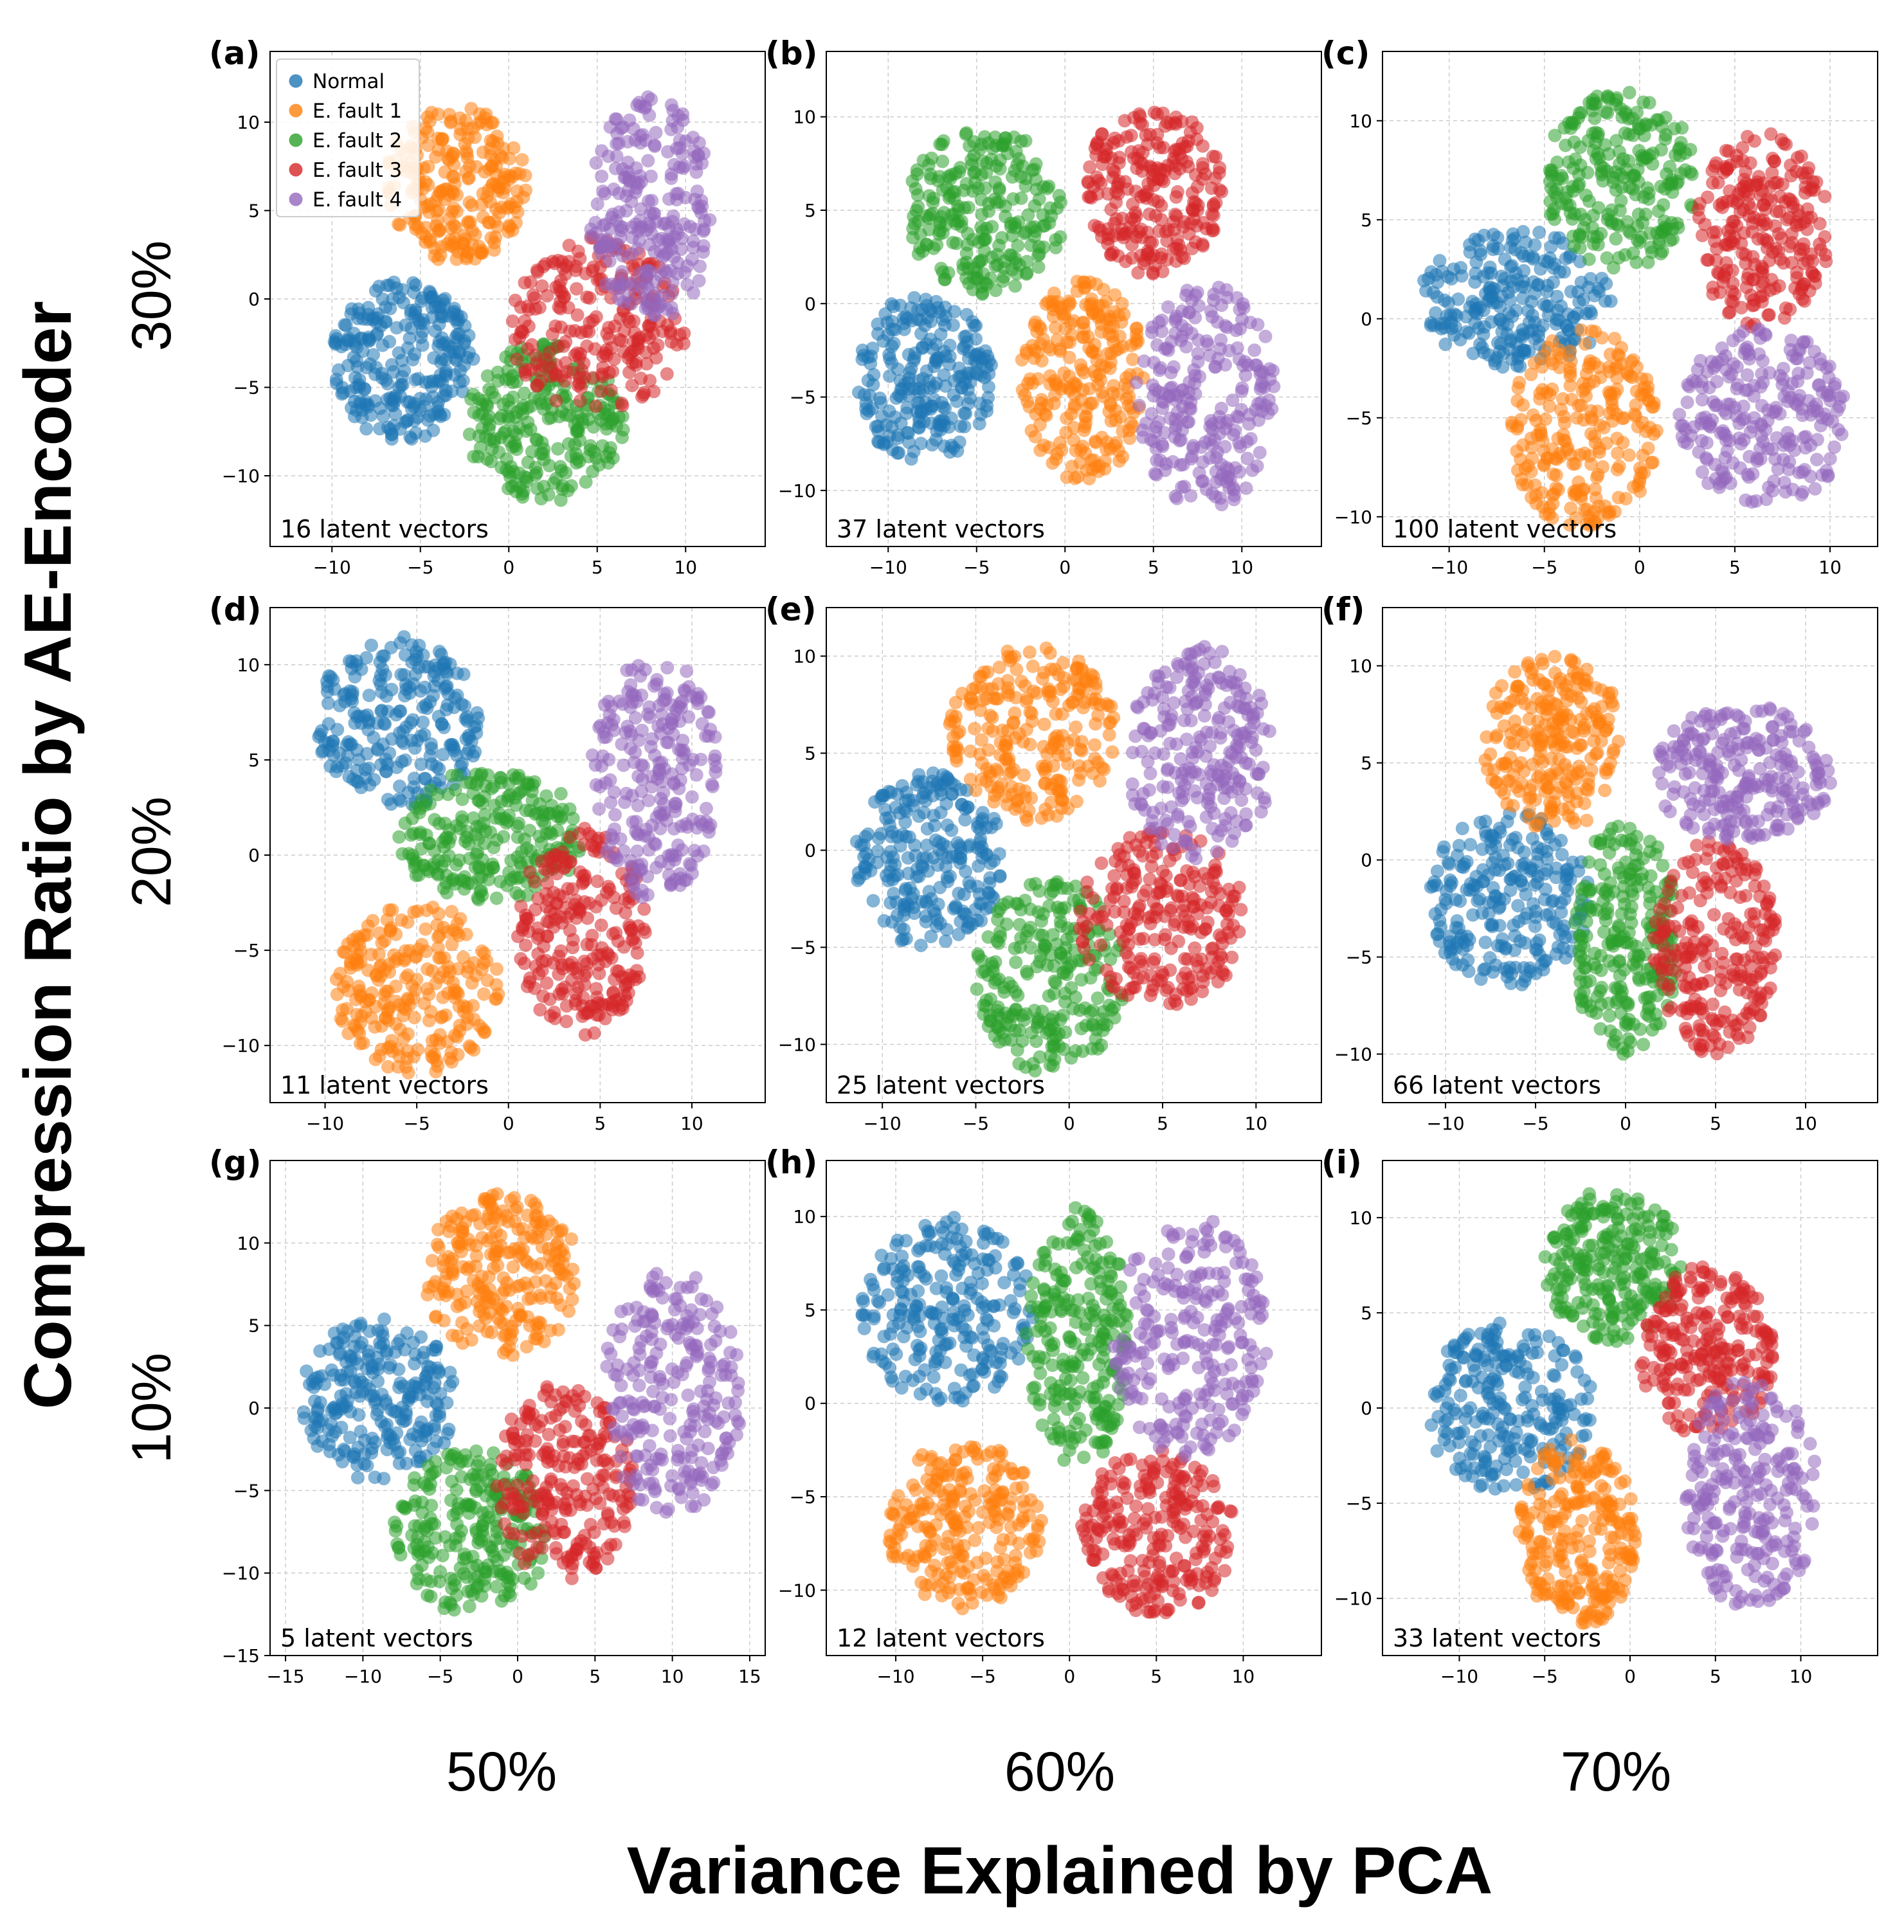  I want to click on y-tick-label: 5, so click(254, 211).